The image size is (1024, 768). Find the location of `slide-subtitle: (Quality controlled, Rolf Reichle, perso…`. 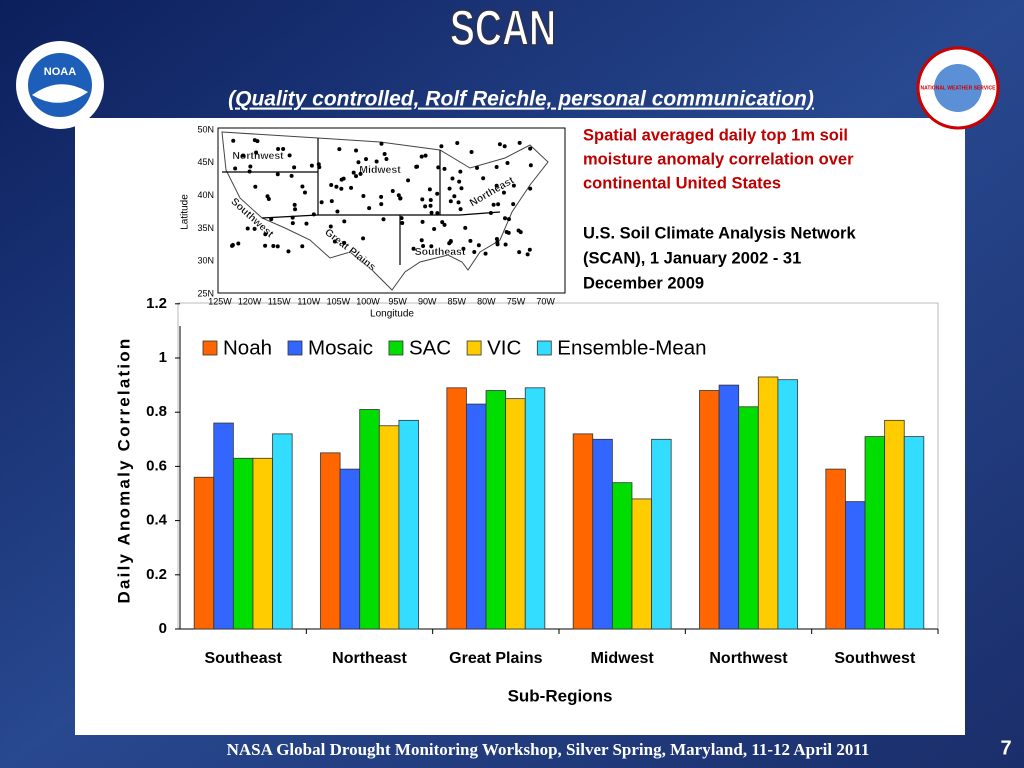

slide-subtitle: (Quality controlled, Rolf Reichle, perso… is located at coordinates (521, 99).